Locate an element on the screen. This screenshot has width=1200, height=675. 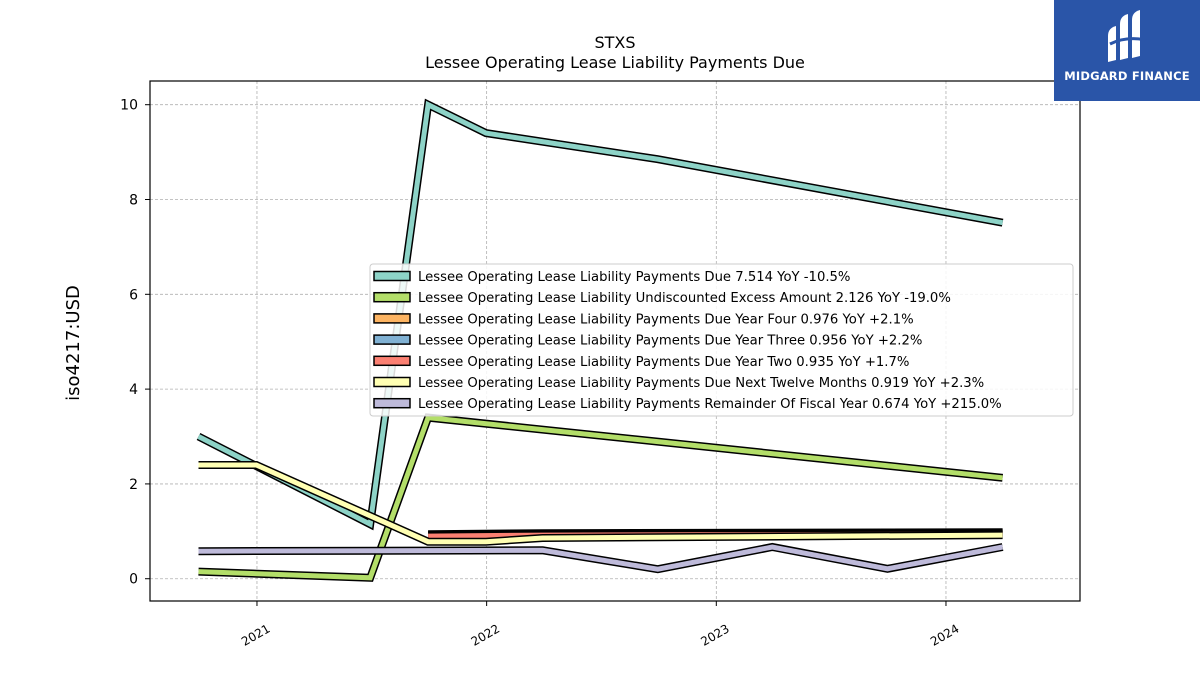
y-tick-label: 2 is located at coordinates (133, 485).